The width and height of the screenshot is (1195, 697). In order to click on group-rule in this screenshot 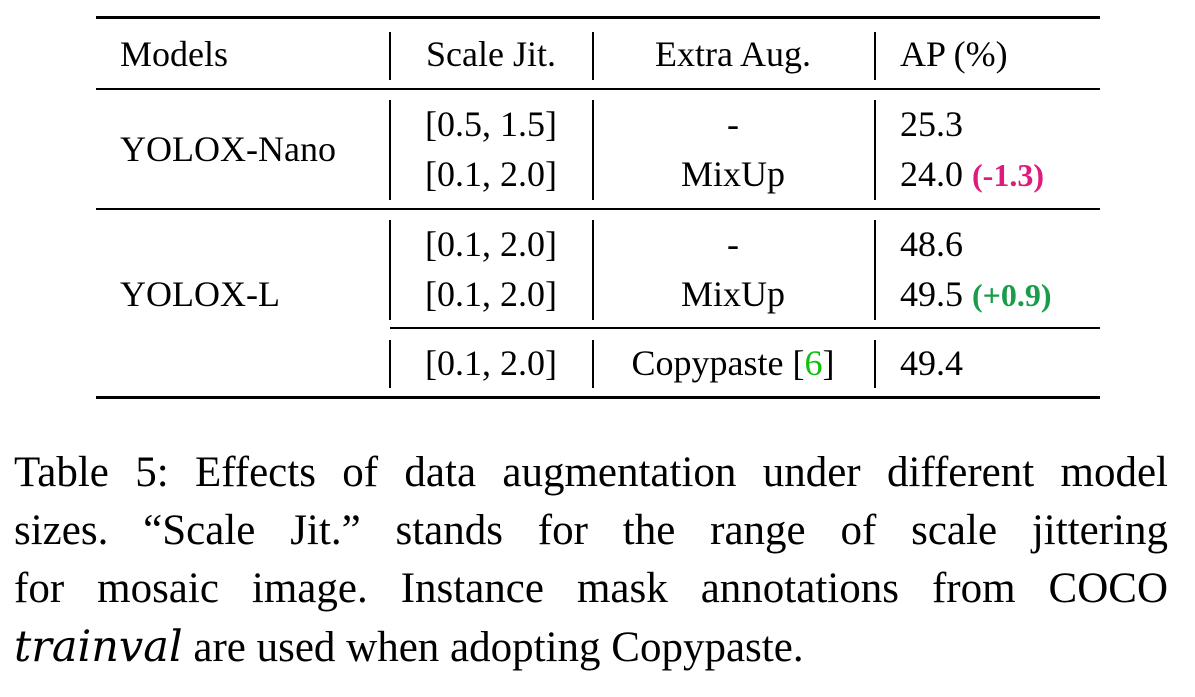, I will do `click(598, 209)`.